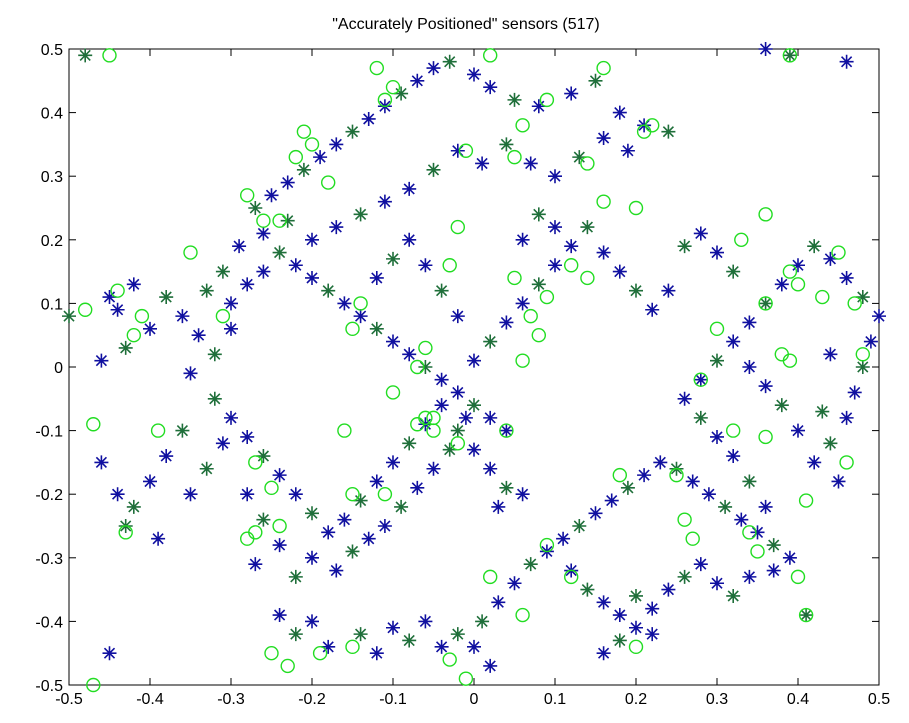 The width and height of the screenshot is (909, 723). What do you see at coordinates (798, 699) in the screenshot?
I see `x-tick-label: 0.4` at bounding box center [798, 699].